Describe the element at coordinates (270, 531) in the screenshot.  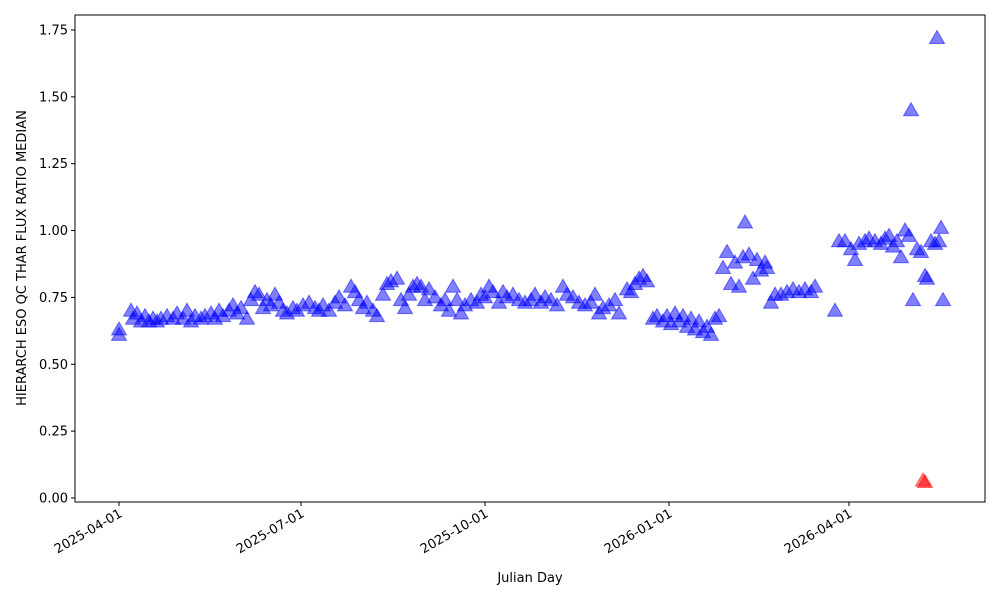
I see `x-tick-label: 2025-07-01` at that location.